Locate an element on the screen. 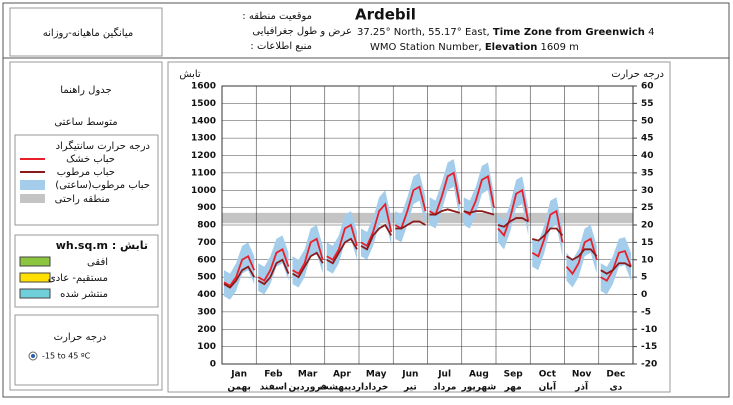 The image size is (733, 405). x-tick-label: Jul is located at coordinates (444, 375).